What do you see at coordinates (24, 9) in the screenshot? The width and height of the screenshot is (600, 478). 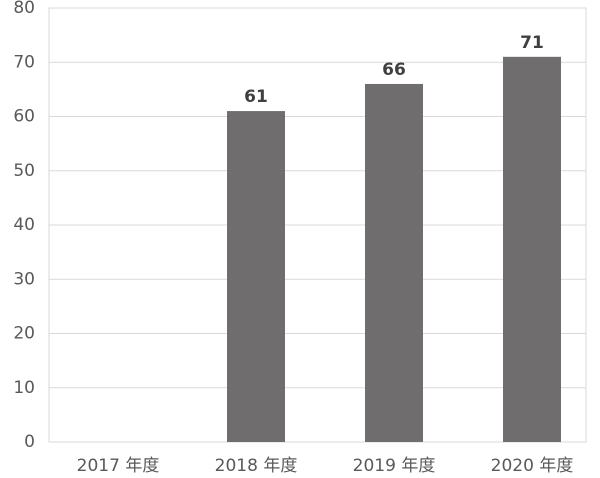 I see `y-tick-label: 80` at bounding box center [24, 9].